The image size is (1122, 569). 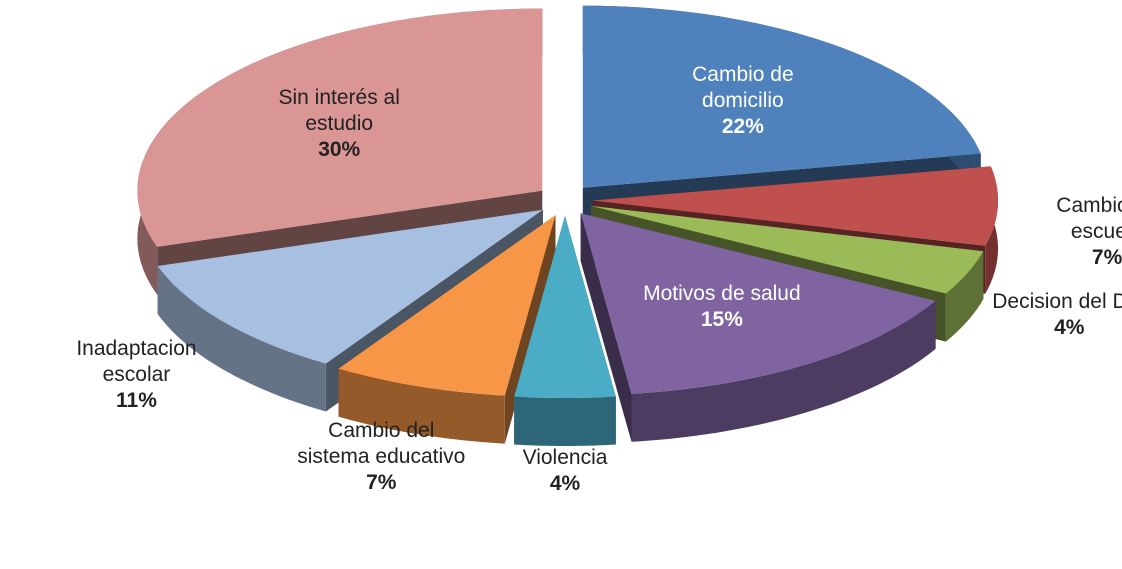 What do you see at coordinates (339, 150) in the screenshot?
I see `value-label: 30%` at bounding box center [339, 150].